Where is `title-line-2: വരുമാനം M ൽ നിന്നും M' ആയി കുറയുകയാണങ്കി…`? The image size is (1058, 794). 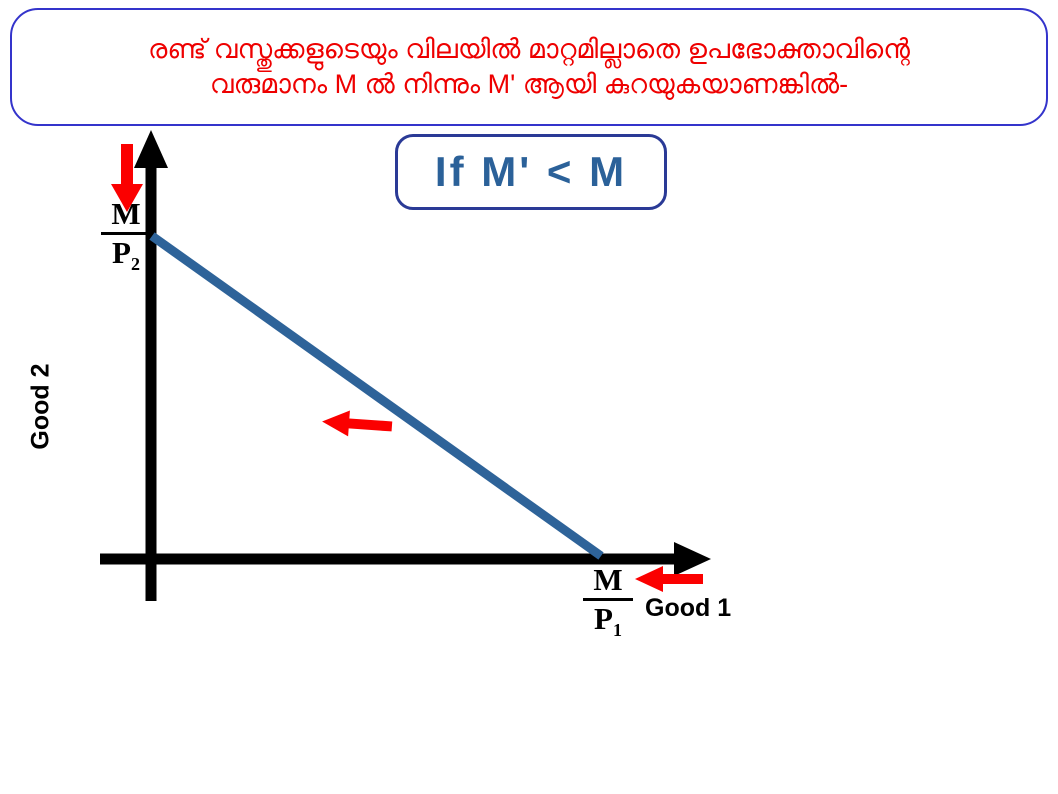
title-line-2: വരുമാനം M ൽ നിന്നും M' ആയി കുറയുകയാണങ്കി… is located at coordinates (529, 84).